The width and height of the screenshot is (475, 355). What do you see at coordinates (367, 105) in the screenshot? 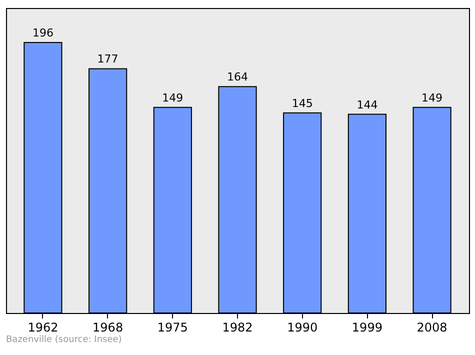
I see `data-label: 144` at bounding box center [367, 105].